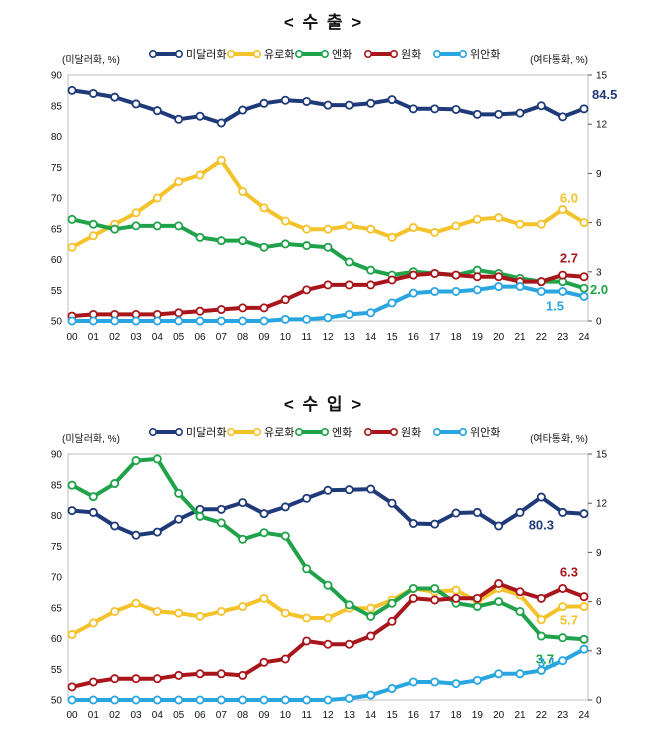 The image size is (647, 732). What do you see at coordinates (599, 322) in the screenshot?
I see `right-axis-tick: 0` at bounding box center [599, 322].